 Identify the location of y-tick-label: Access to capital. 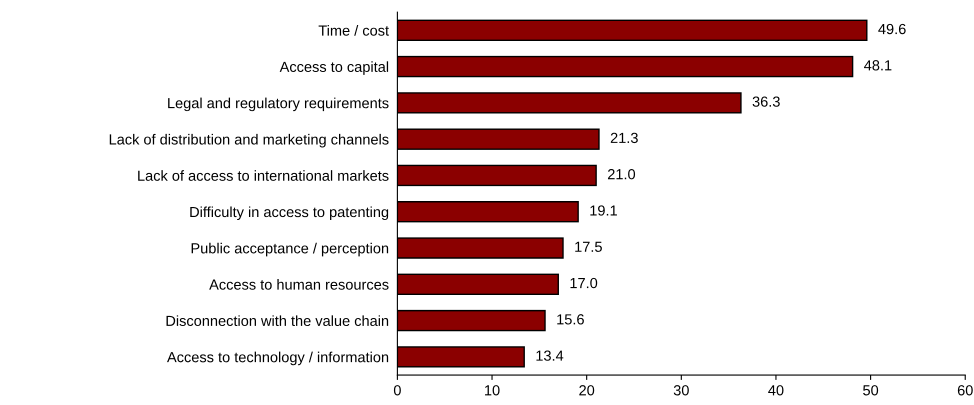
(334, 68).